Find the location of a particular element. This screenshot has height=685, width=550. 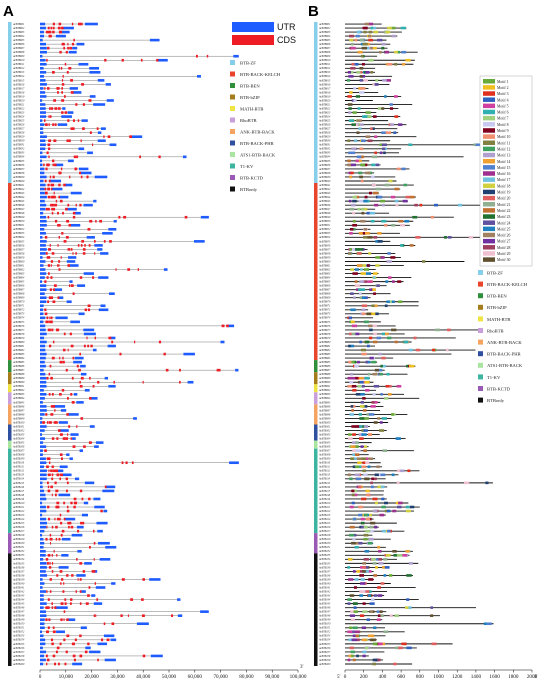

gene-label: AeBTB144 is located at coordinates (18, 599).